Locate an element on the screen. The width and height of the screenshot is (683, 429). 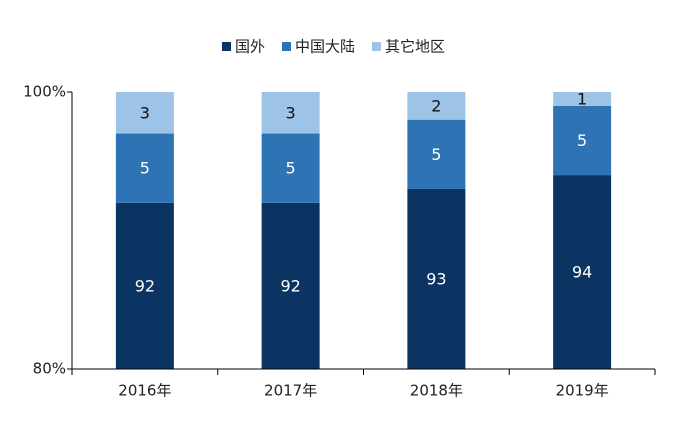
data-label: 2 is located at coordinates (436, 105).